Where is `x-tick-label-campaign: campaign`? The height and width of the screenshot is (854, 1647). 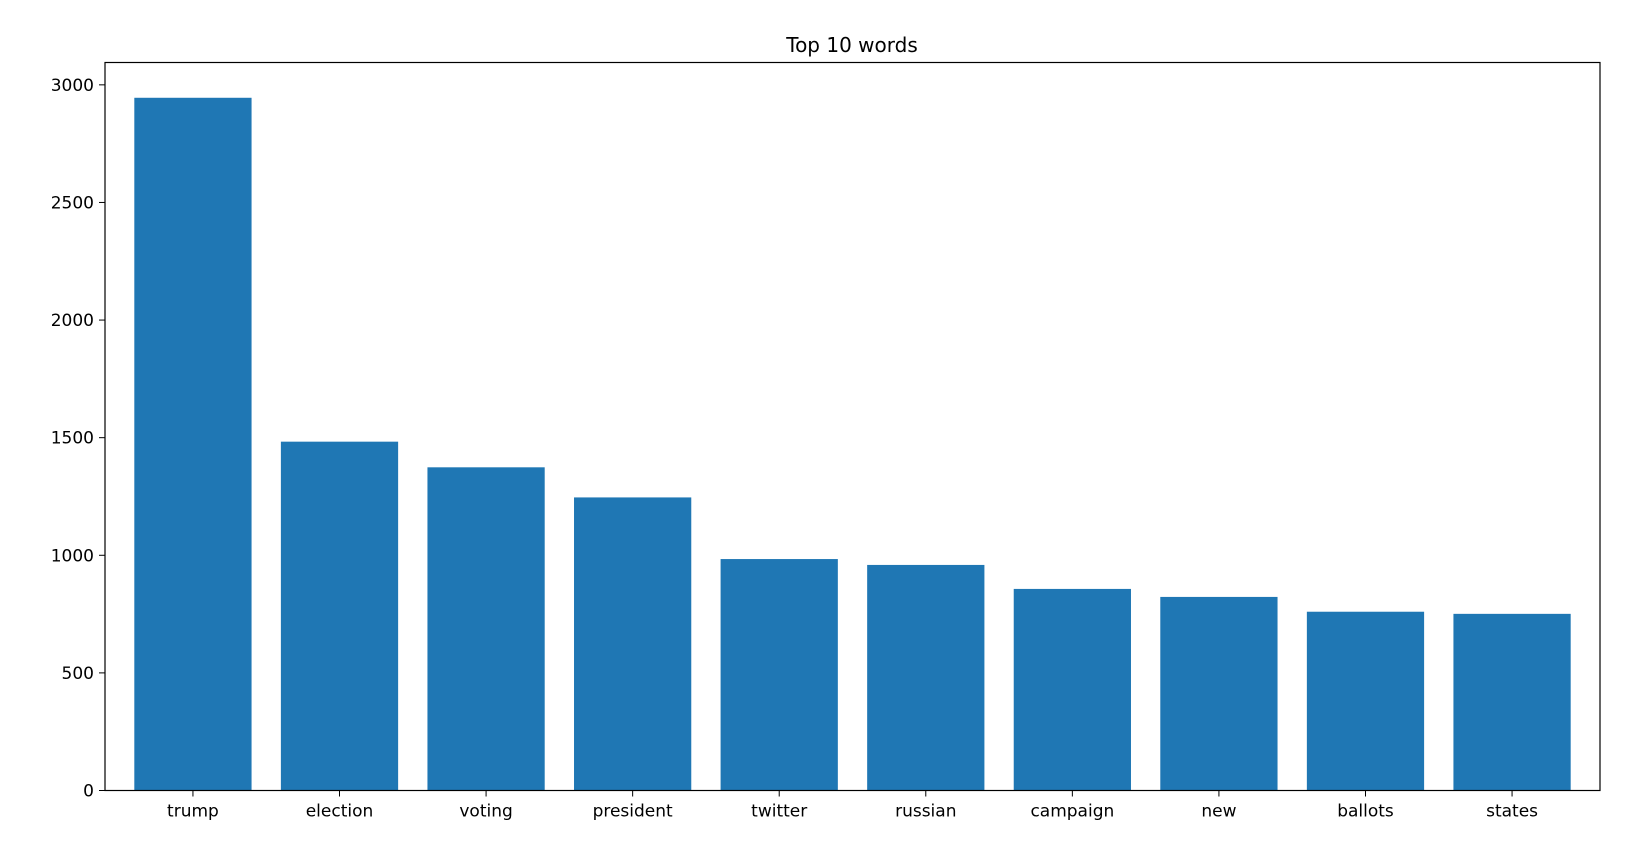 x-tick-label-campaign: campaign is located at coordinates (1072, 812).